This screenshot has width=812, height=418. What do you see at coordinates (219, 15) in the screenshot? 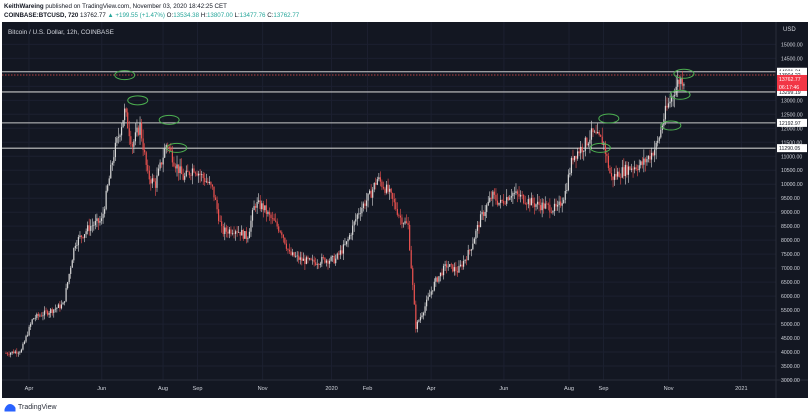
I see `high-value: 13807.00` at bounding box center [219, 15].